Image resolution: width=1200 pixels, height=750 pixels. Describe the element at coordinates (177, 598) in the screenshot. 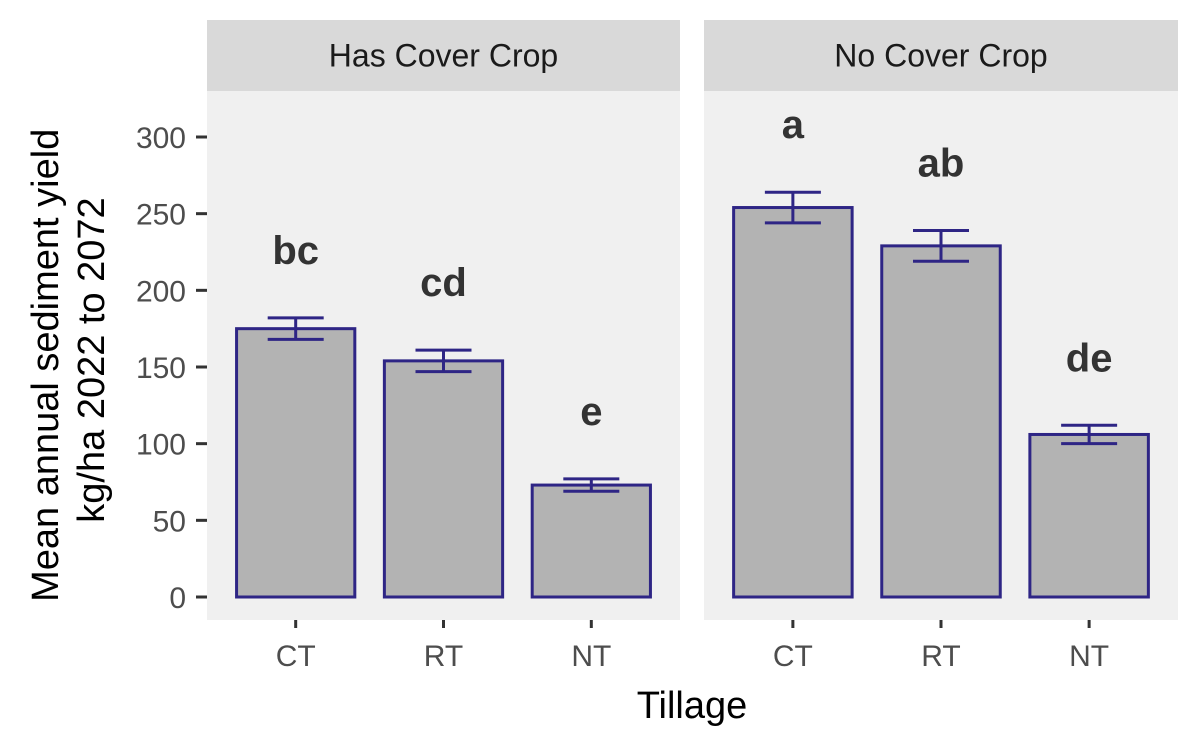

I see `y-tick-label: 0` at that location.